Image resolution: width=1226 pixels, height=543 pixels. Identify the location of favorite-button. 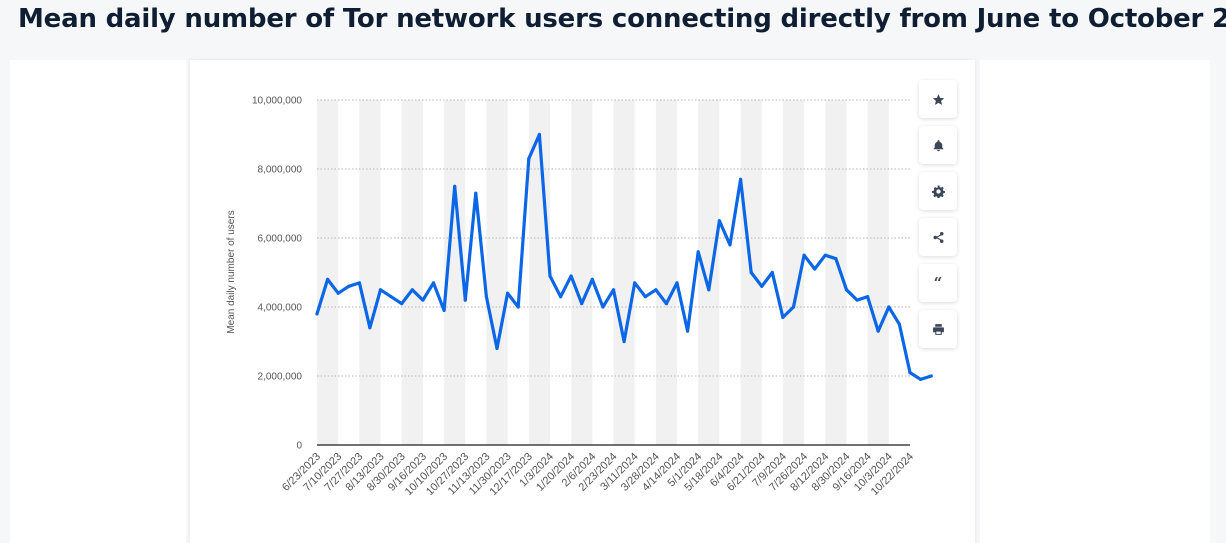
(938, 99).